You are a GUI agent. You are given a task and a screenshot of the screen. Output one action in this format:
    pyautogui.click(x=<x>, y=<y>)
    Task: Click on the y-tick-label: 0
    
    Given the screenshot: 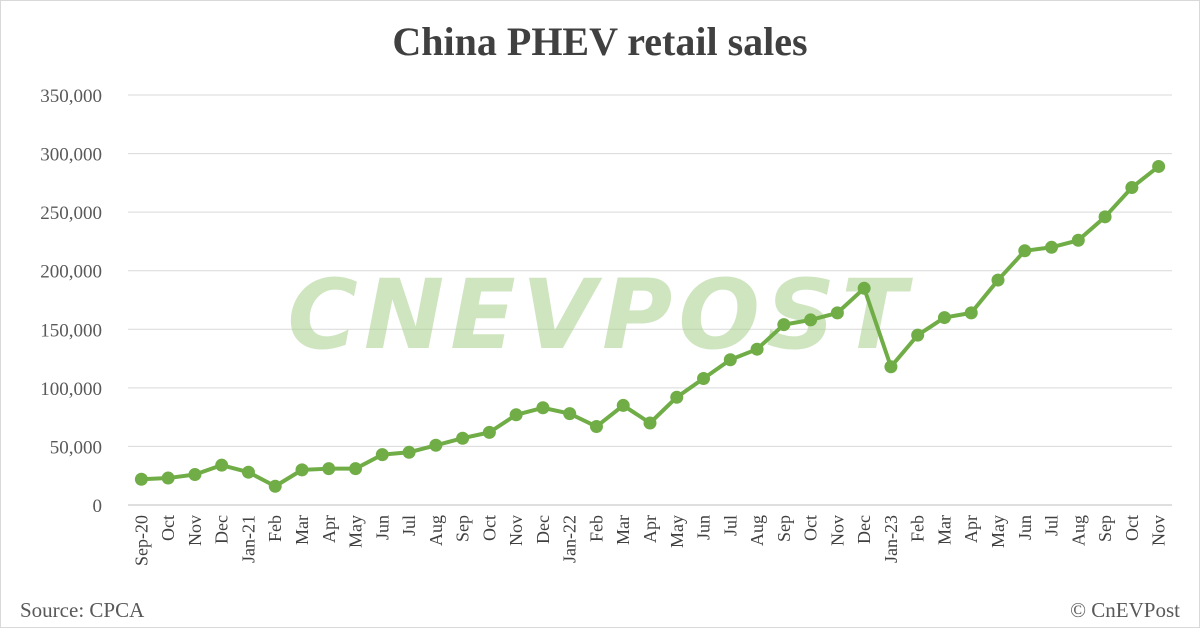 What is the action you would take?
    pyautogui.click(x=98, y=506)
    